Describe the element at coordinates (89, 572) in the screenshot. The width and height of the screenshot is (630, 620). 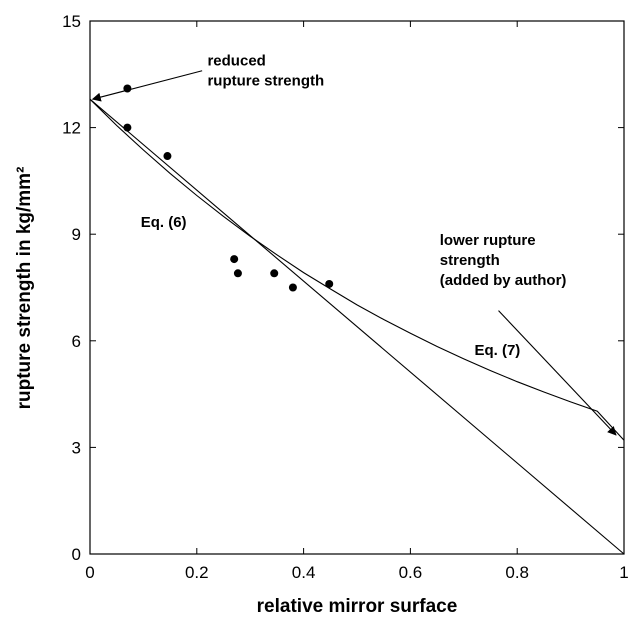
I see `x-tick-label: 0` at that location.